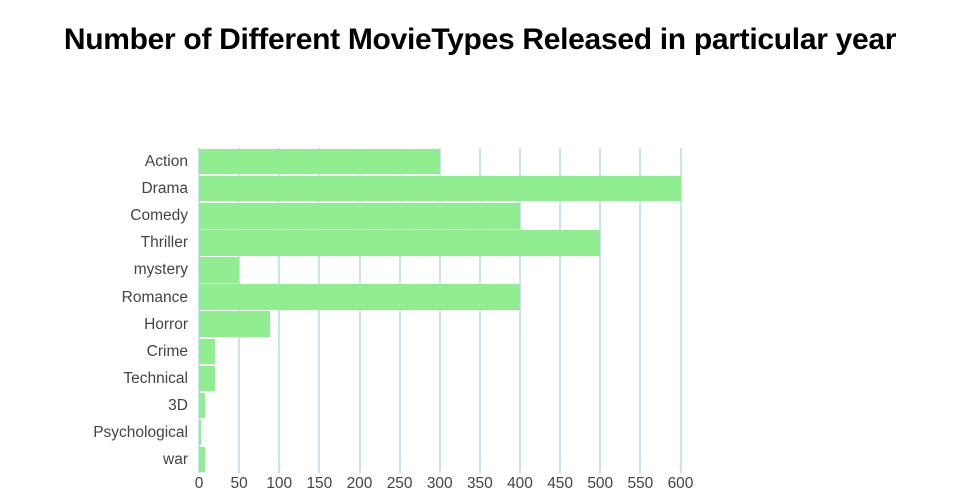 This screenshot has width=960, height=500. I want to click on bar-horror, so click(234, 324).